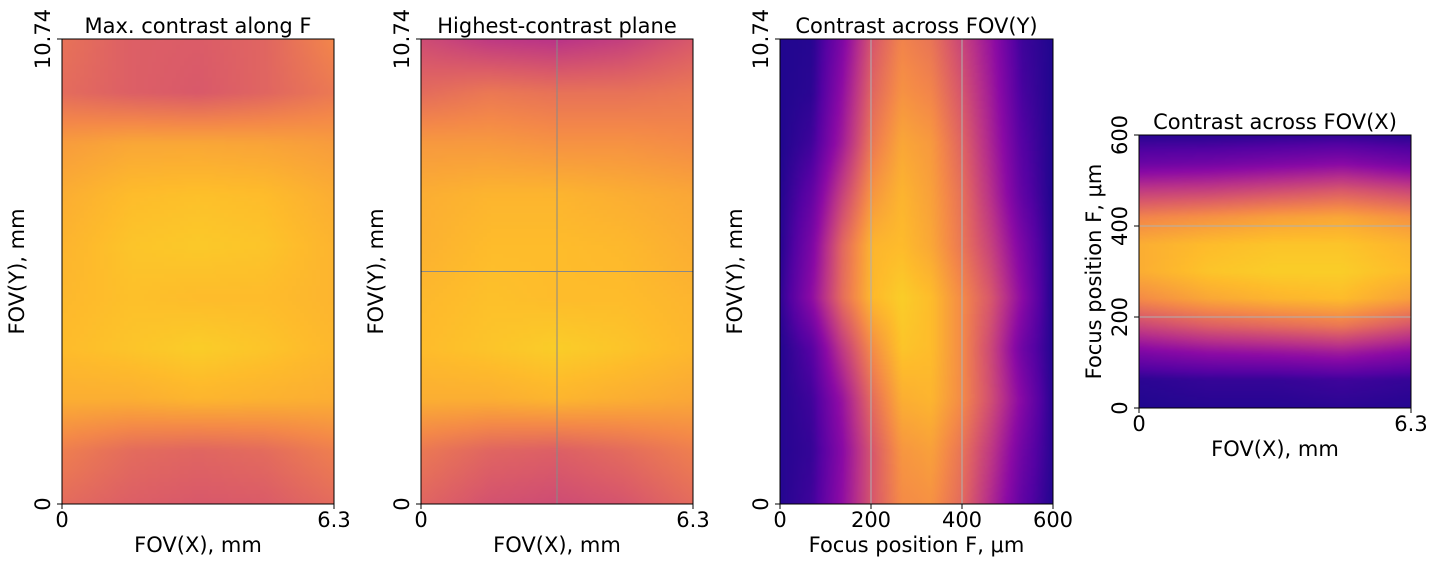 This screenshot has width=1440, height=576. What do you see at coordinates (1094, 272) in the screenshot?
I see `y-axis-label: Focus position F, μm` at bounding box center [1094, 272].